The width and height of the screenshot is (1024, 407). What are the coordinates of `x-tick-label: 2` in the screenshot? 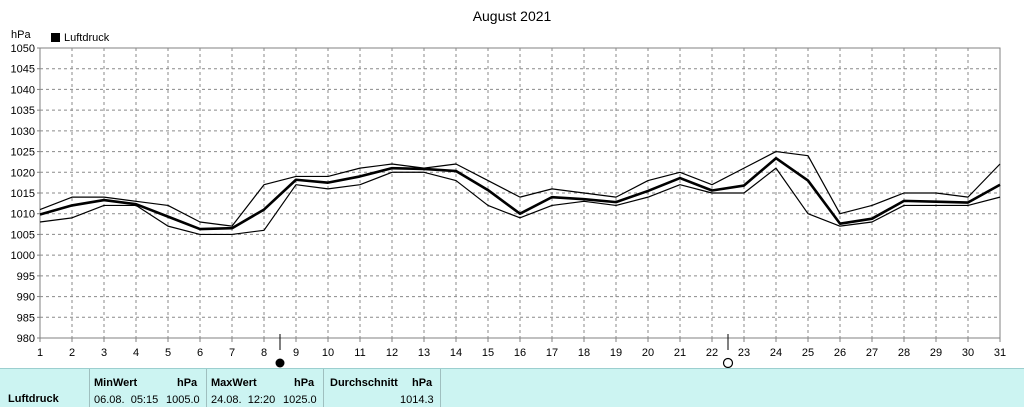 It's located at (72, 353).